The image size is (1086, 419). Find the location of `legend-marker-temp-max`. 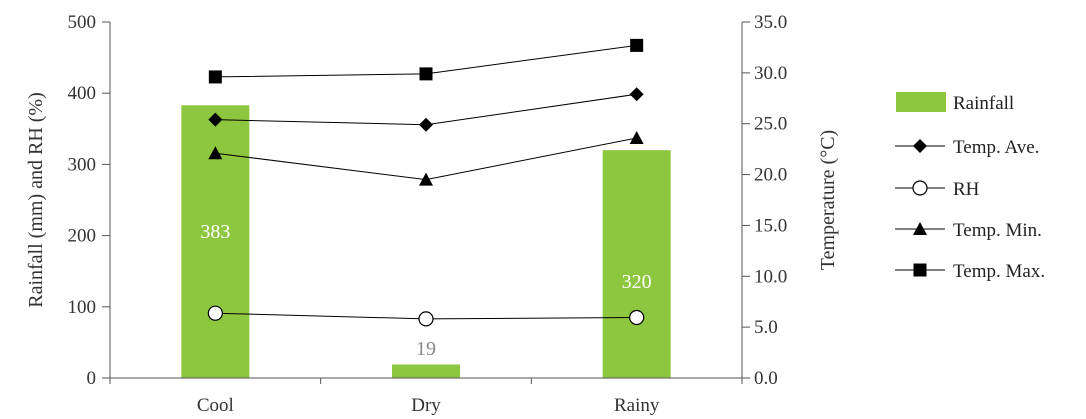

legend-marker-temp-max is located at coordinates (920, 270).